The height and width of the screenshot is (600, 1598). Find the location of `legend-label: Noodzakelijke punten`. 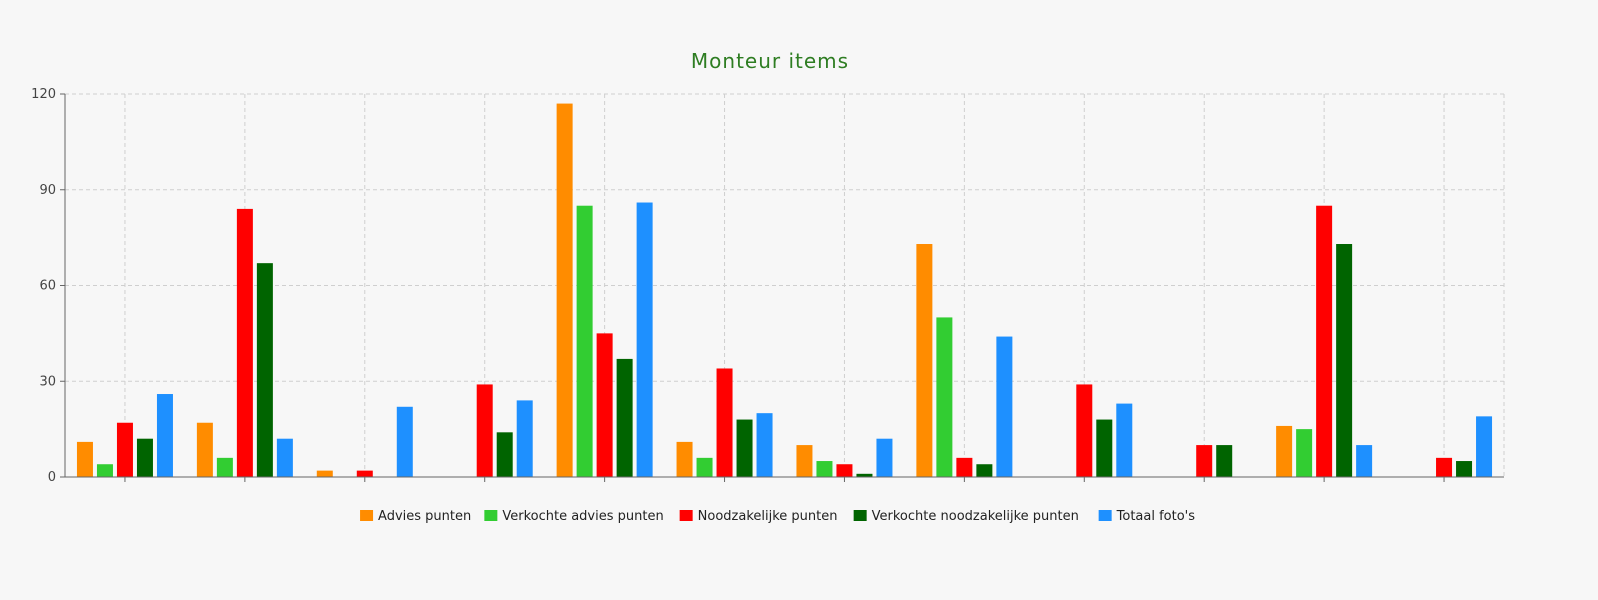

legend-label: Noodzakelijke punten is located at coordinates (768, 516).